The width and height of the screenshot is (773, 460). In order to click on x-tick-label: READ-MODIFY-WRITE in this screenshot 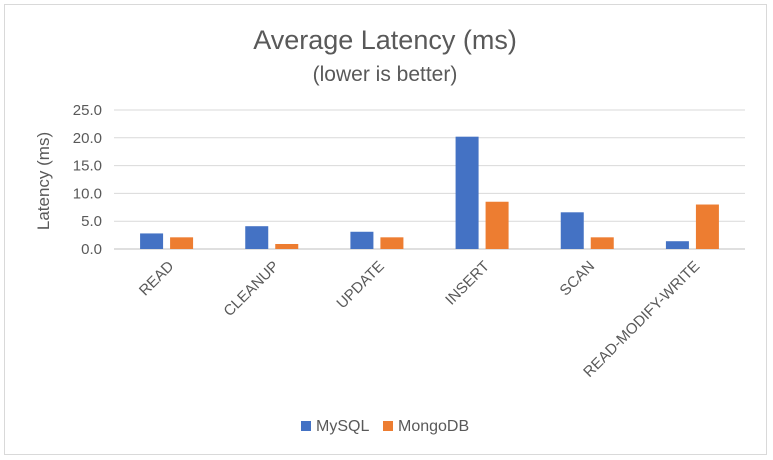, I will do `click(641, 319)`.